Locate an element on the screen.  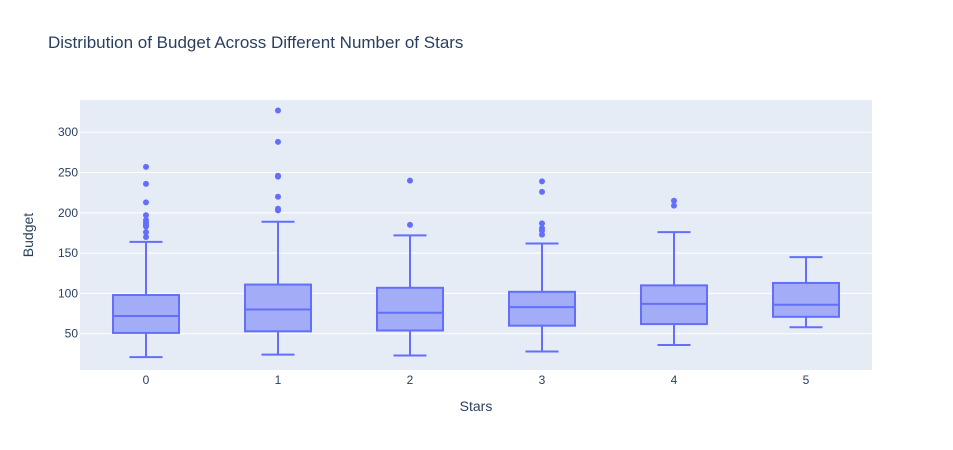
y-tick-label: 50 is located at coordinates (72, 334).